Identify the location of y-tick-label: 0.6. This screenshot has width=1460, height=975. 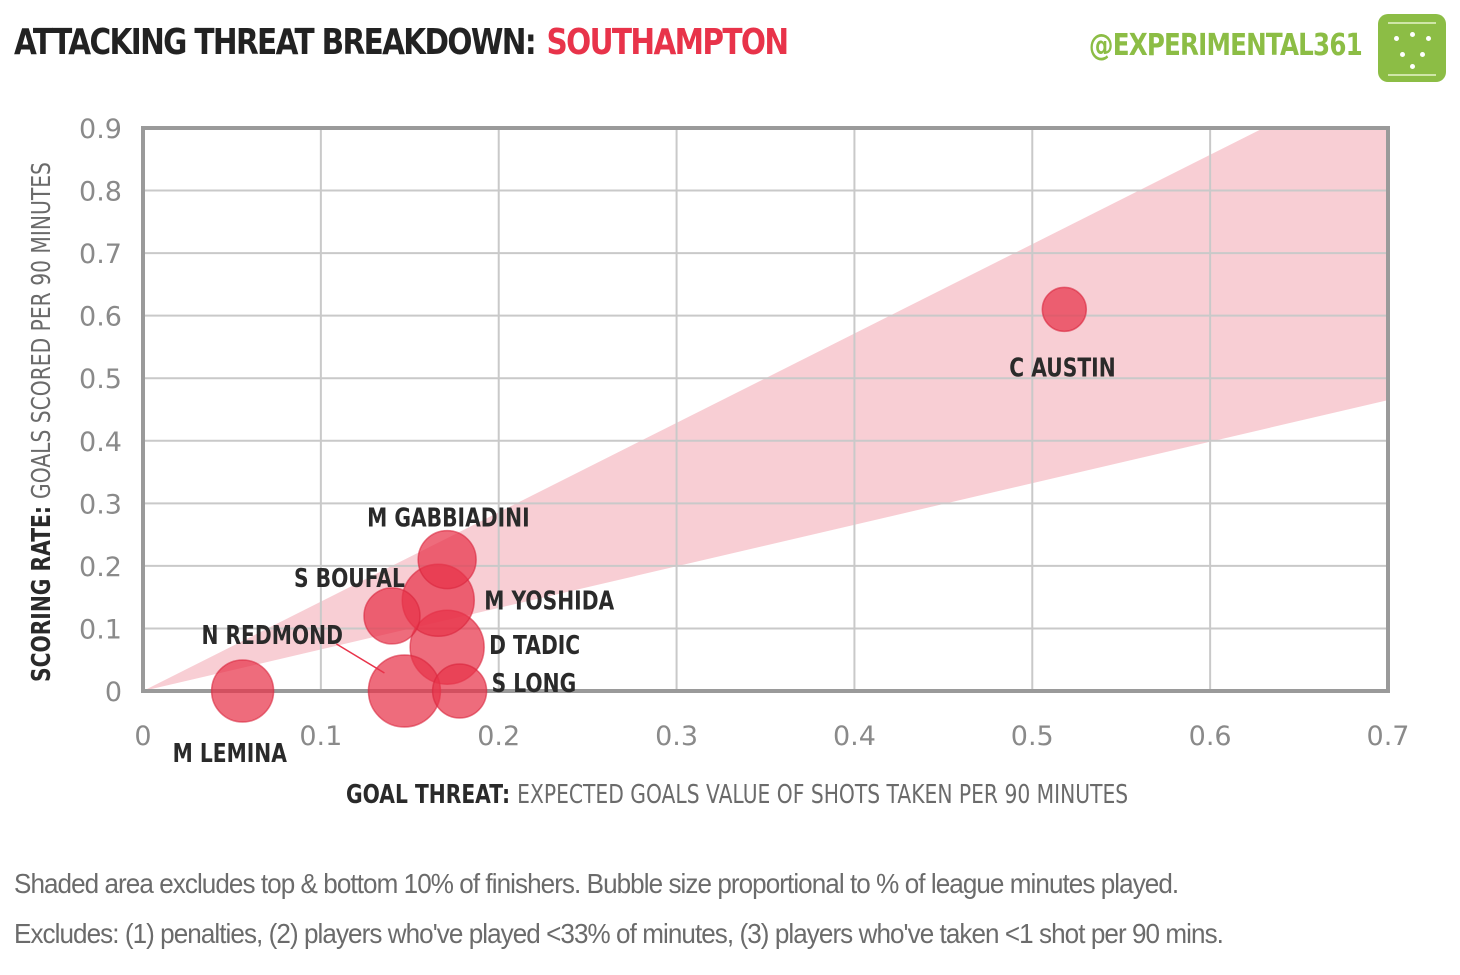
(100, 317).